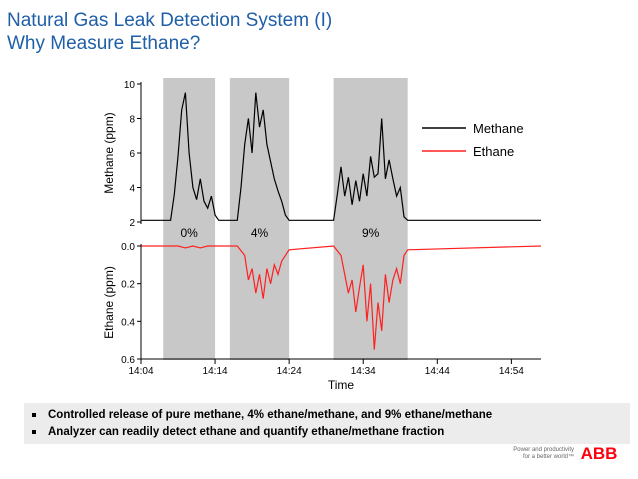 The height and width of the screenshot is (479, 638). Describe the element at coordinates (493, 151) in the screenshot. I see `legend-label-ethane: Ethane` at that location.